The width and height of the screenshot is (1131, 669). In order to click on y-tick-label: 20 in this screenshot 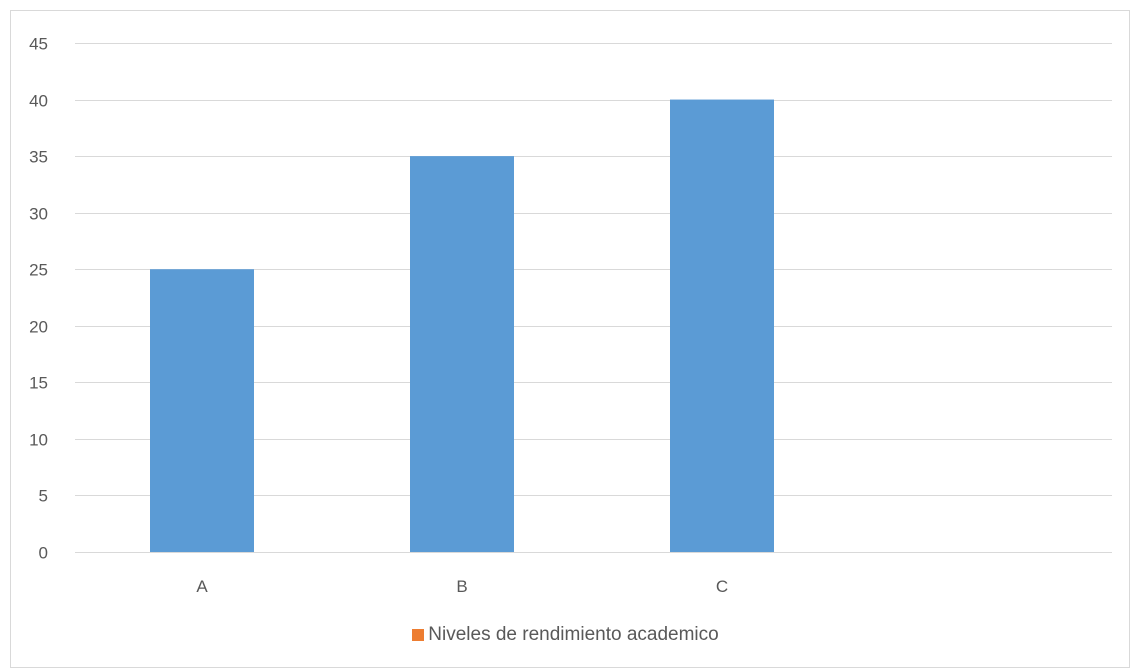, I will do `click(38, 327)`.